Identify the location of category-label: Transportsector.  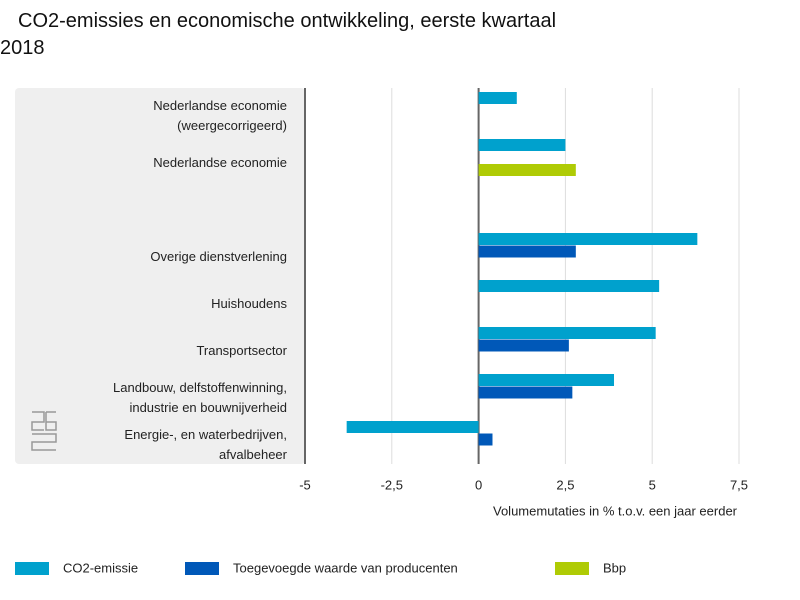
(241, 350).